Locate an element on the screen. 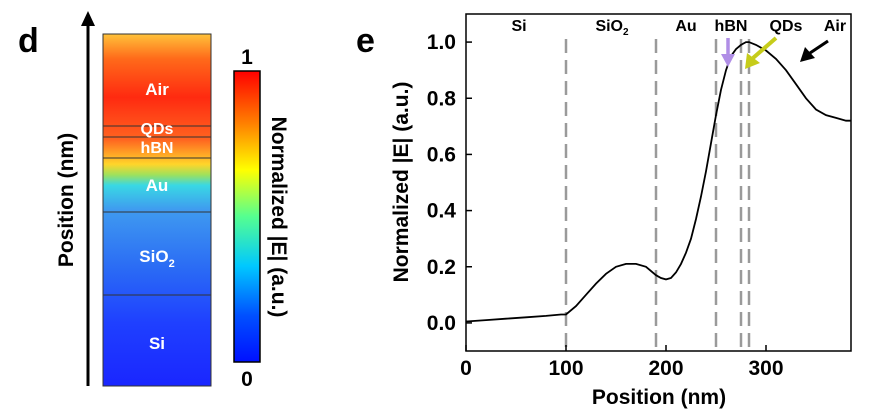  y-tick-label: 0.6 is located at coordinates (441, 154).